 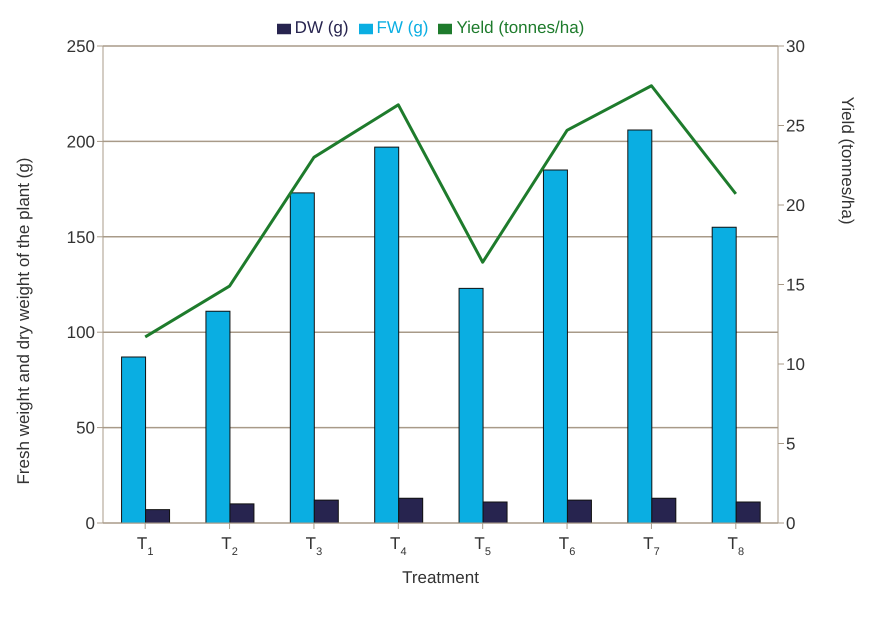 I want to click on x-tick-label: T$_{1}$, so click(x=145, y=546).